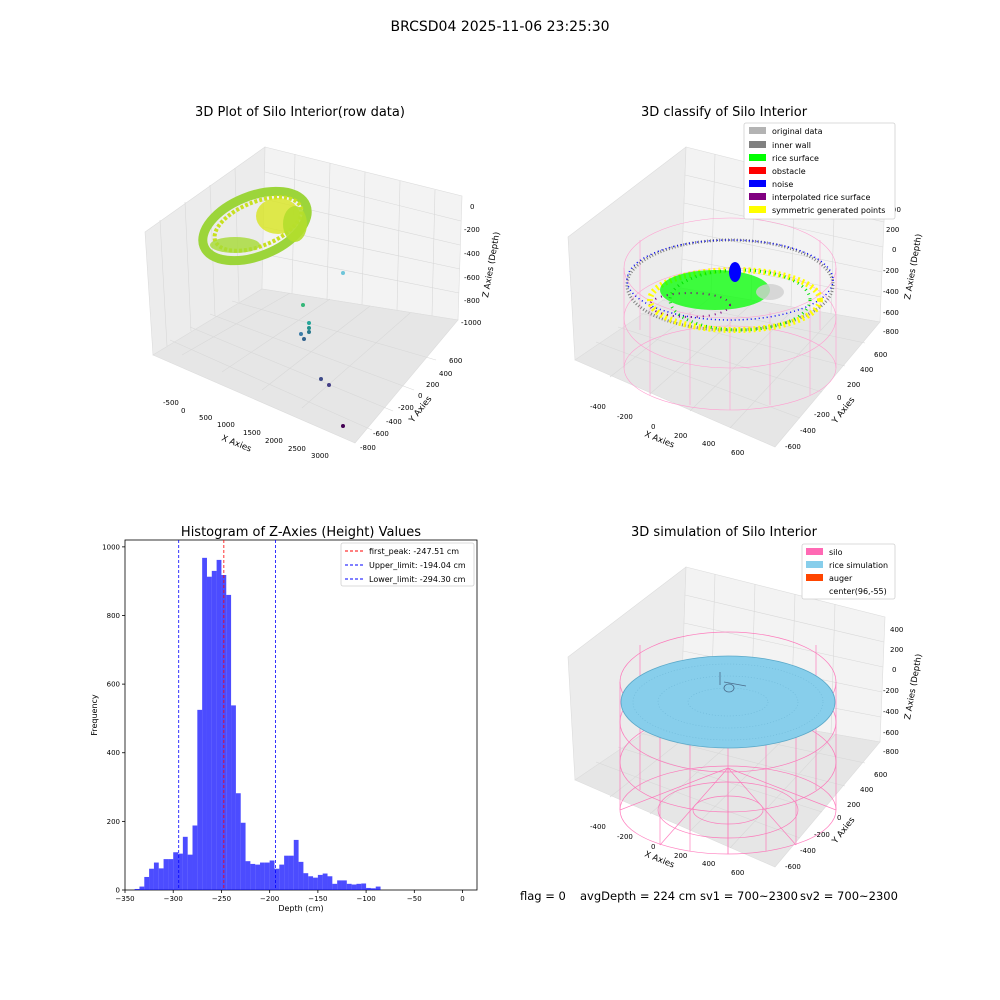 Image resolution: width=1000 pixels, height=1000 pixels. What do you see at coordinates (880, 355) in the screenshot?
I see `classify-ytick: 600` at bounding box center [880, 355].